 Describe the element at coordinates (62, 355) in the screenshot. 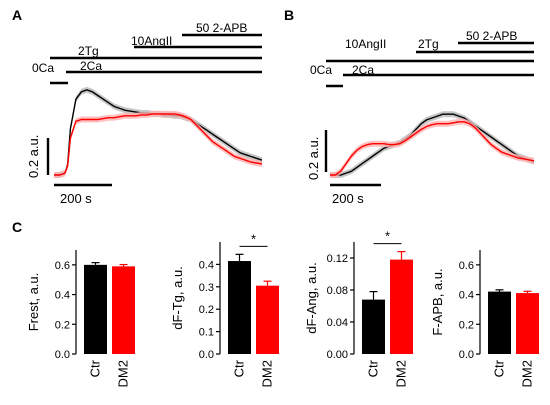

I see `y-tick-label-c1-0: 0.0` at that location.